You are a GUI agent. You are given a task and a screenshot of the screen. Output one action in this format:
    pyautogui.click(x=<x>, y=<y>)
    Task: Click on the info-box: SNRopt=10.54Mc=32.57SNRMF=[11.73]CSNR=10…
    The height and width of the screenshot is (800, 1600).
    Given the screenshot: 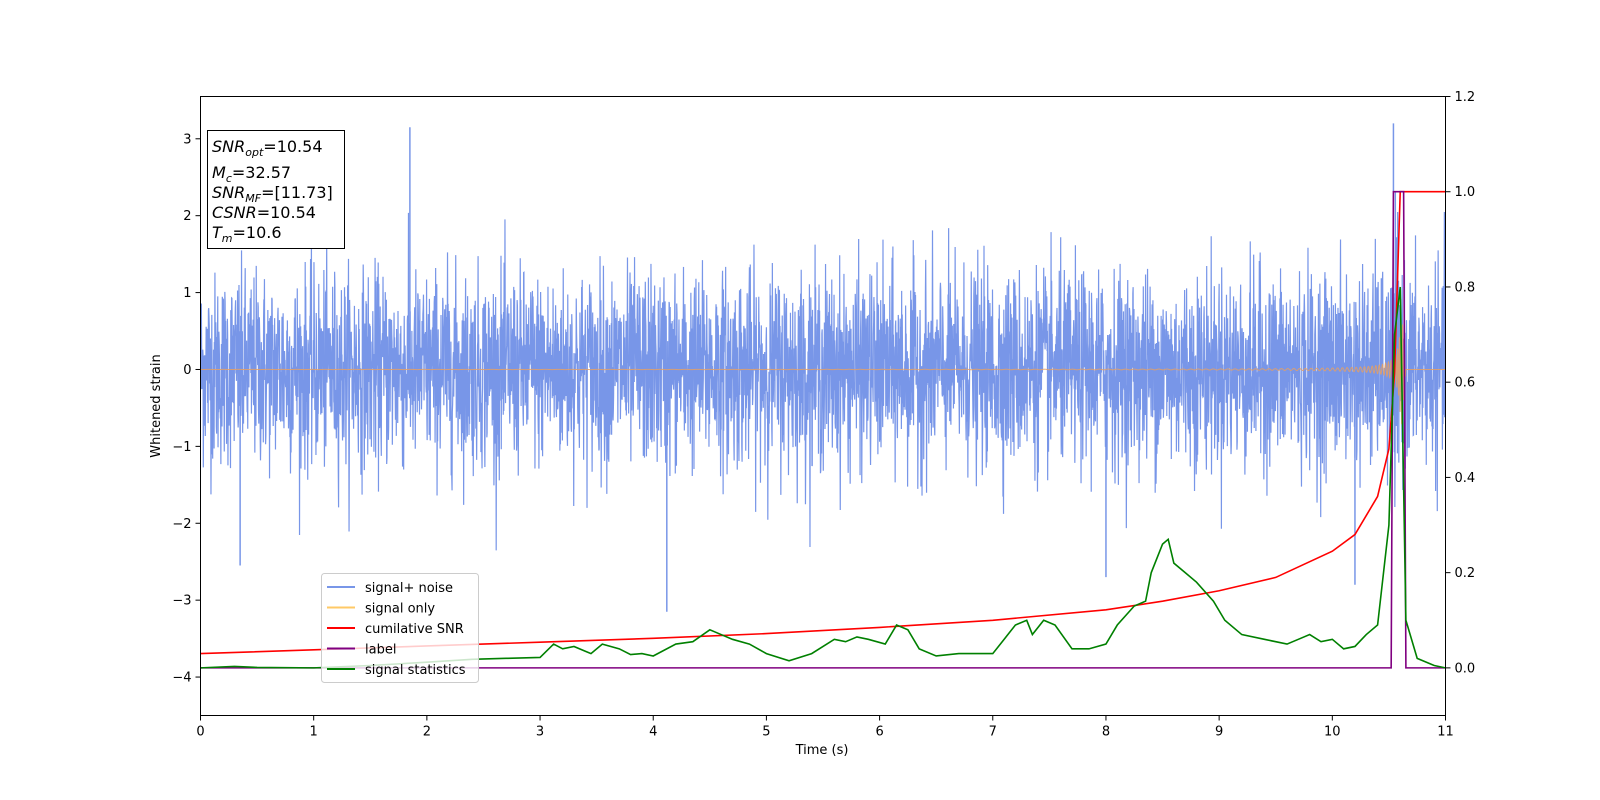 What is the action you would take?
    pyautogui.click(x=276, y=189)
    